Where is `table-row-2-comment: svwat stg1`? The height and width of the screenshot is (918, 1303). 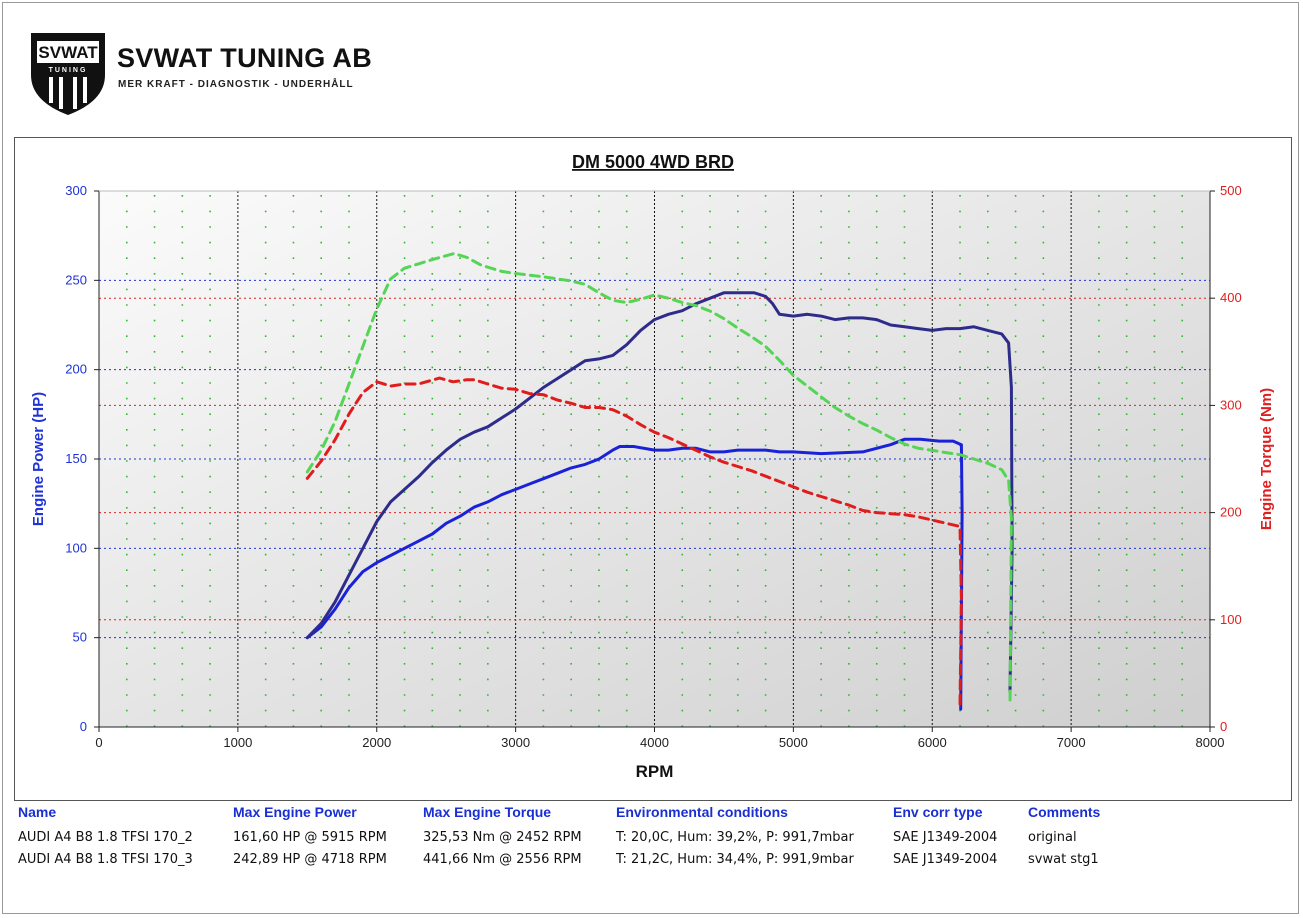 table-row-2-comment: svwat stg1 is located at coordinates (1063, 859).